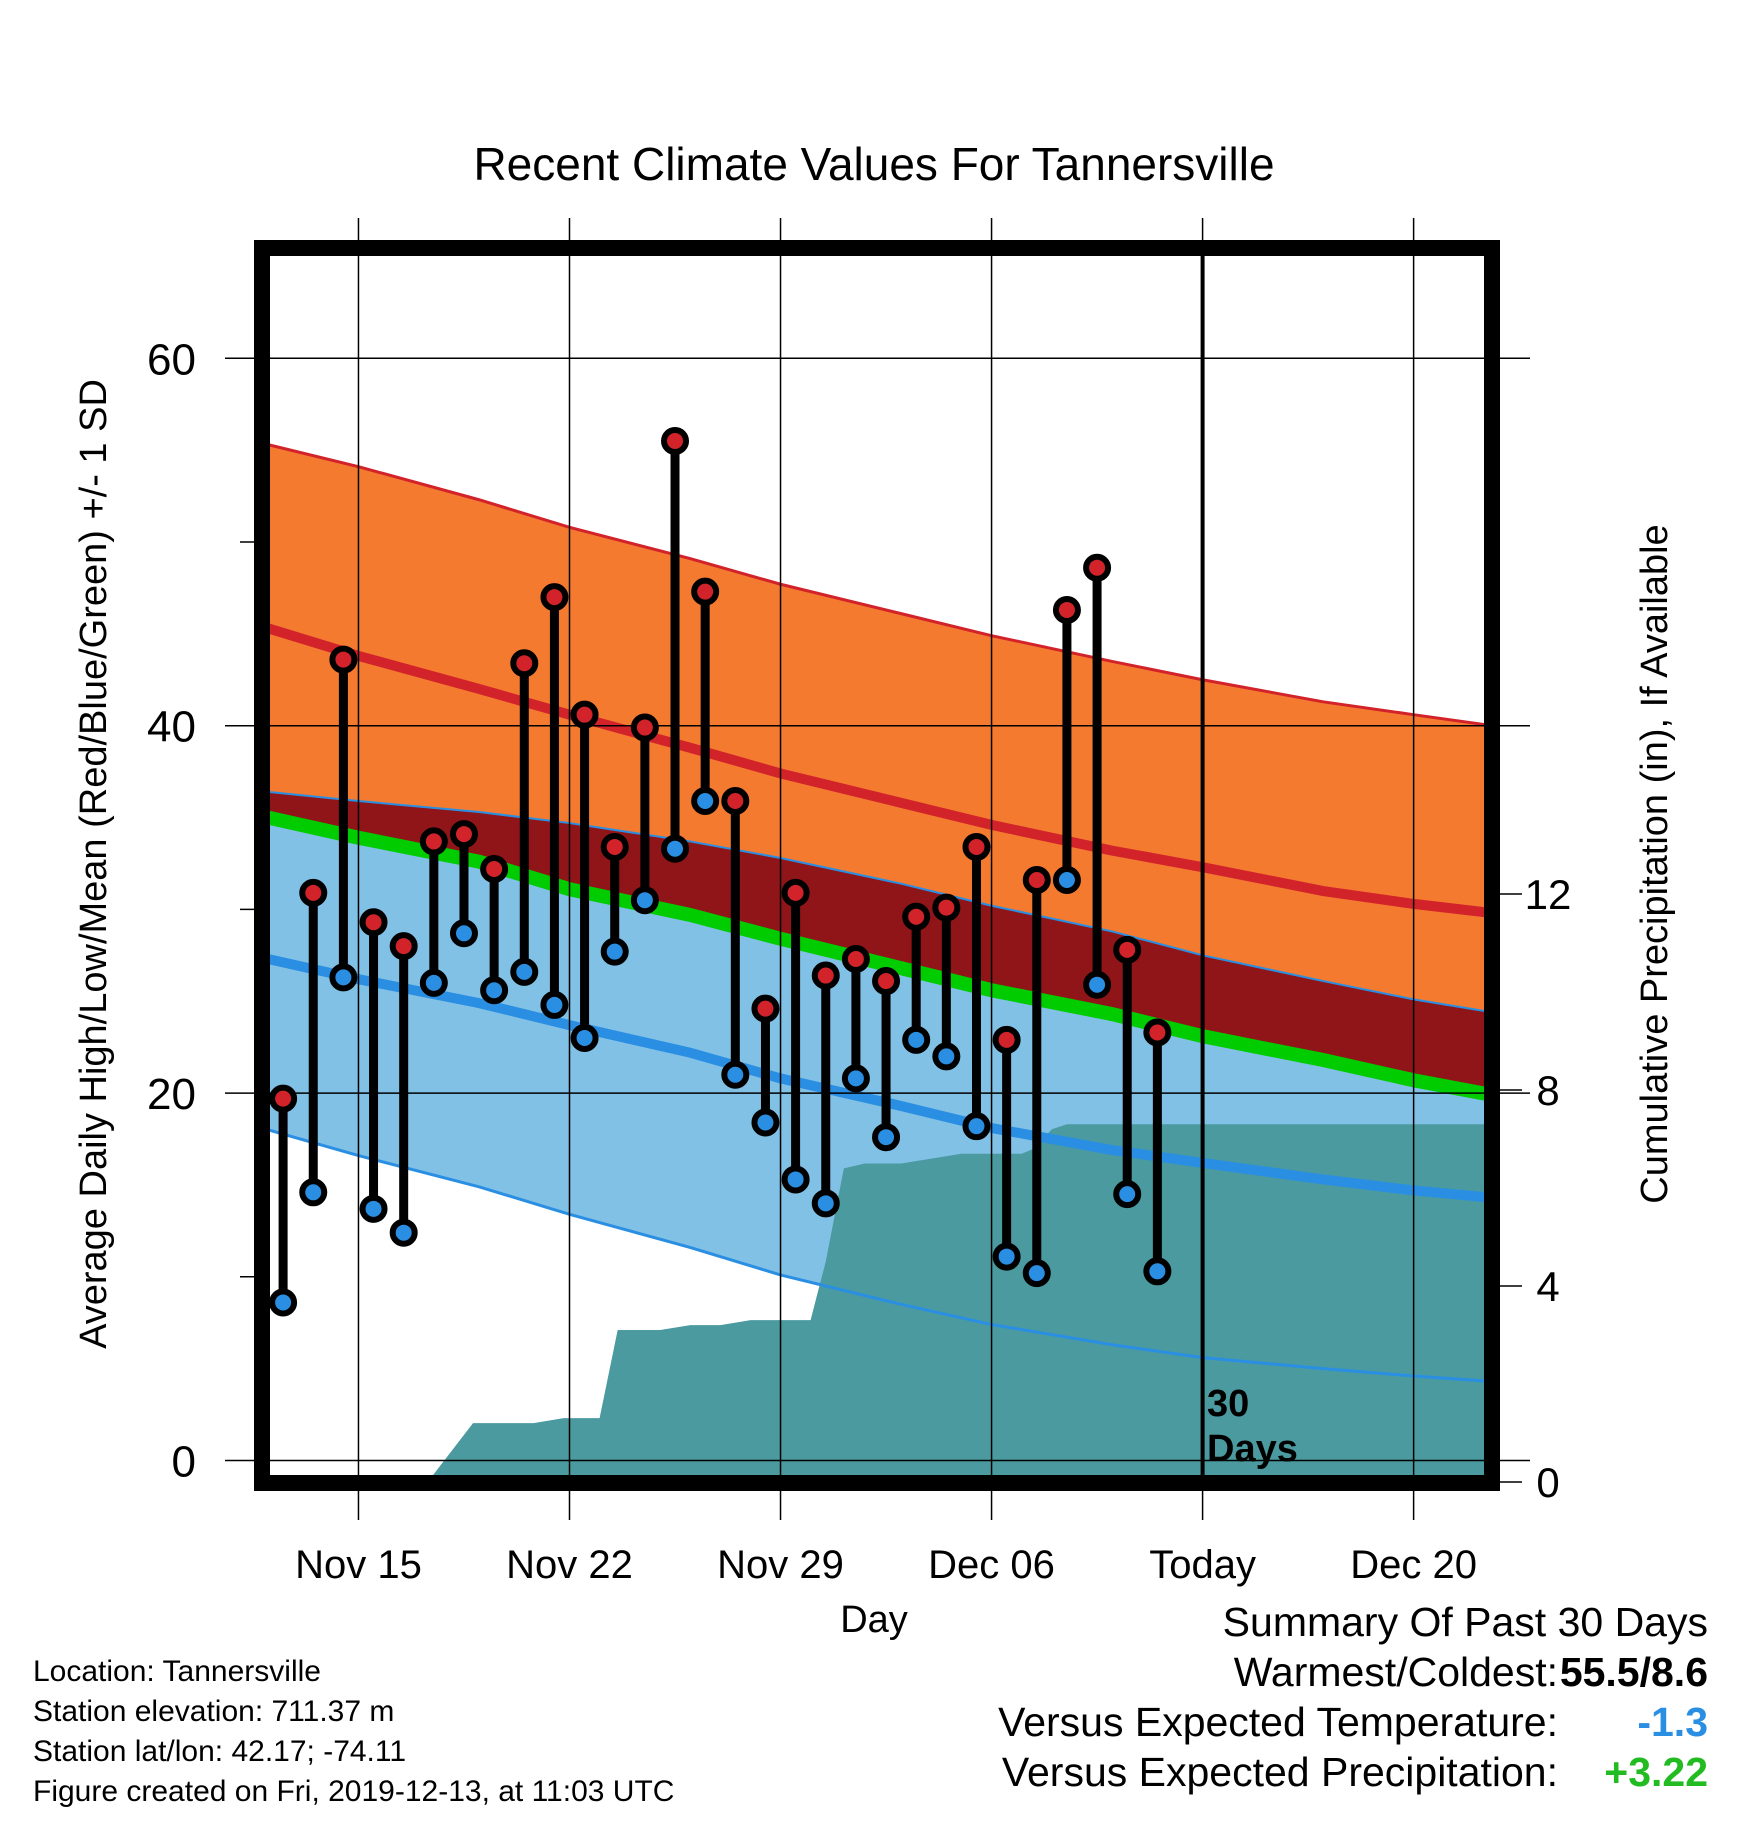 The image size is (1748, 1828). What do you see at coordinates (1633, 1672) in the screenshot?
I see `warmest-value: 55.5/8.6` at bounding box center [1633, 1672].